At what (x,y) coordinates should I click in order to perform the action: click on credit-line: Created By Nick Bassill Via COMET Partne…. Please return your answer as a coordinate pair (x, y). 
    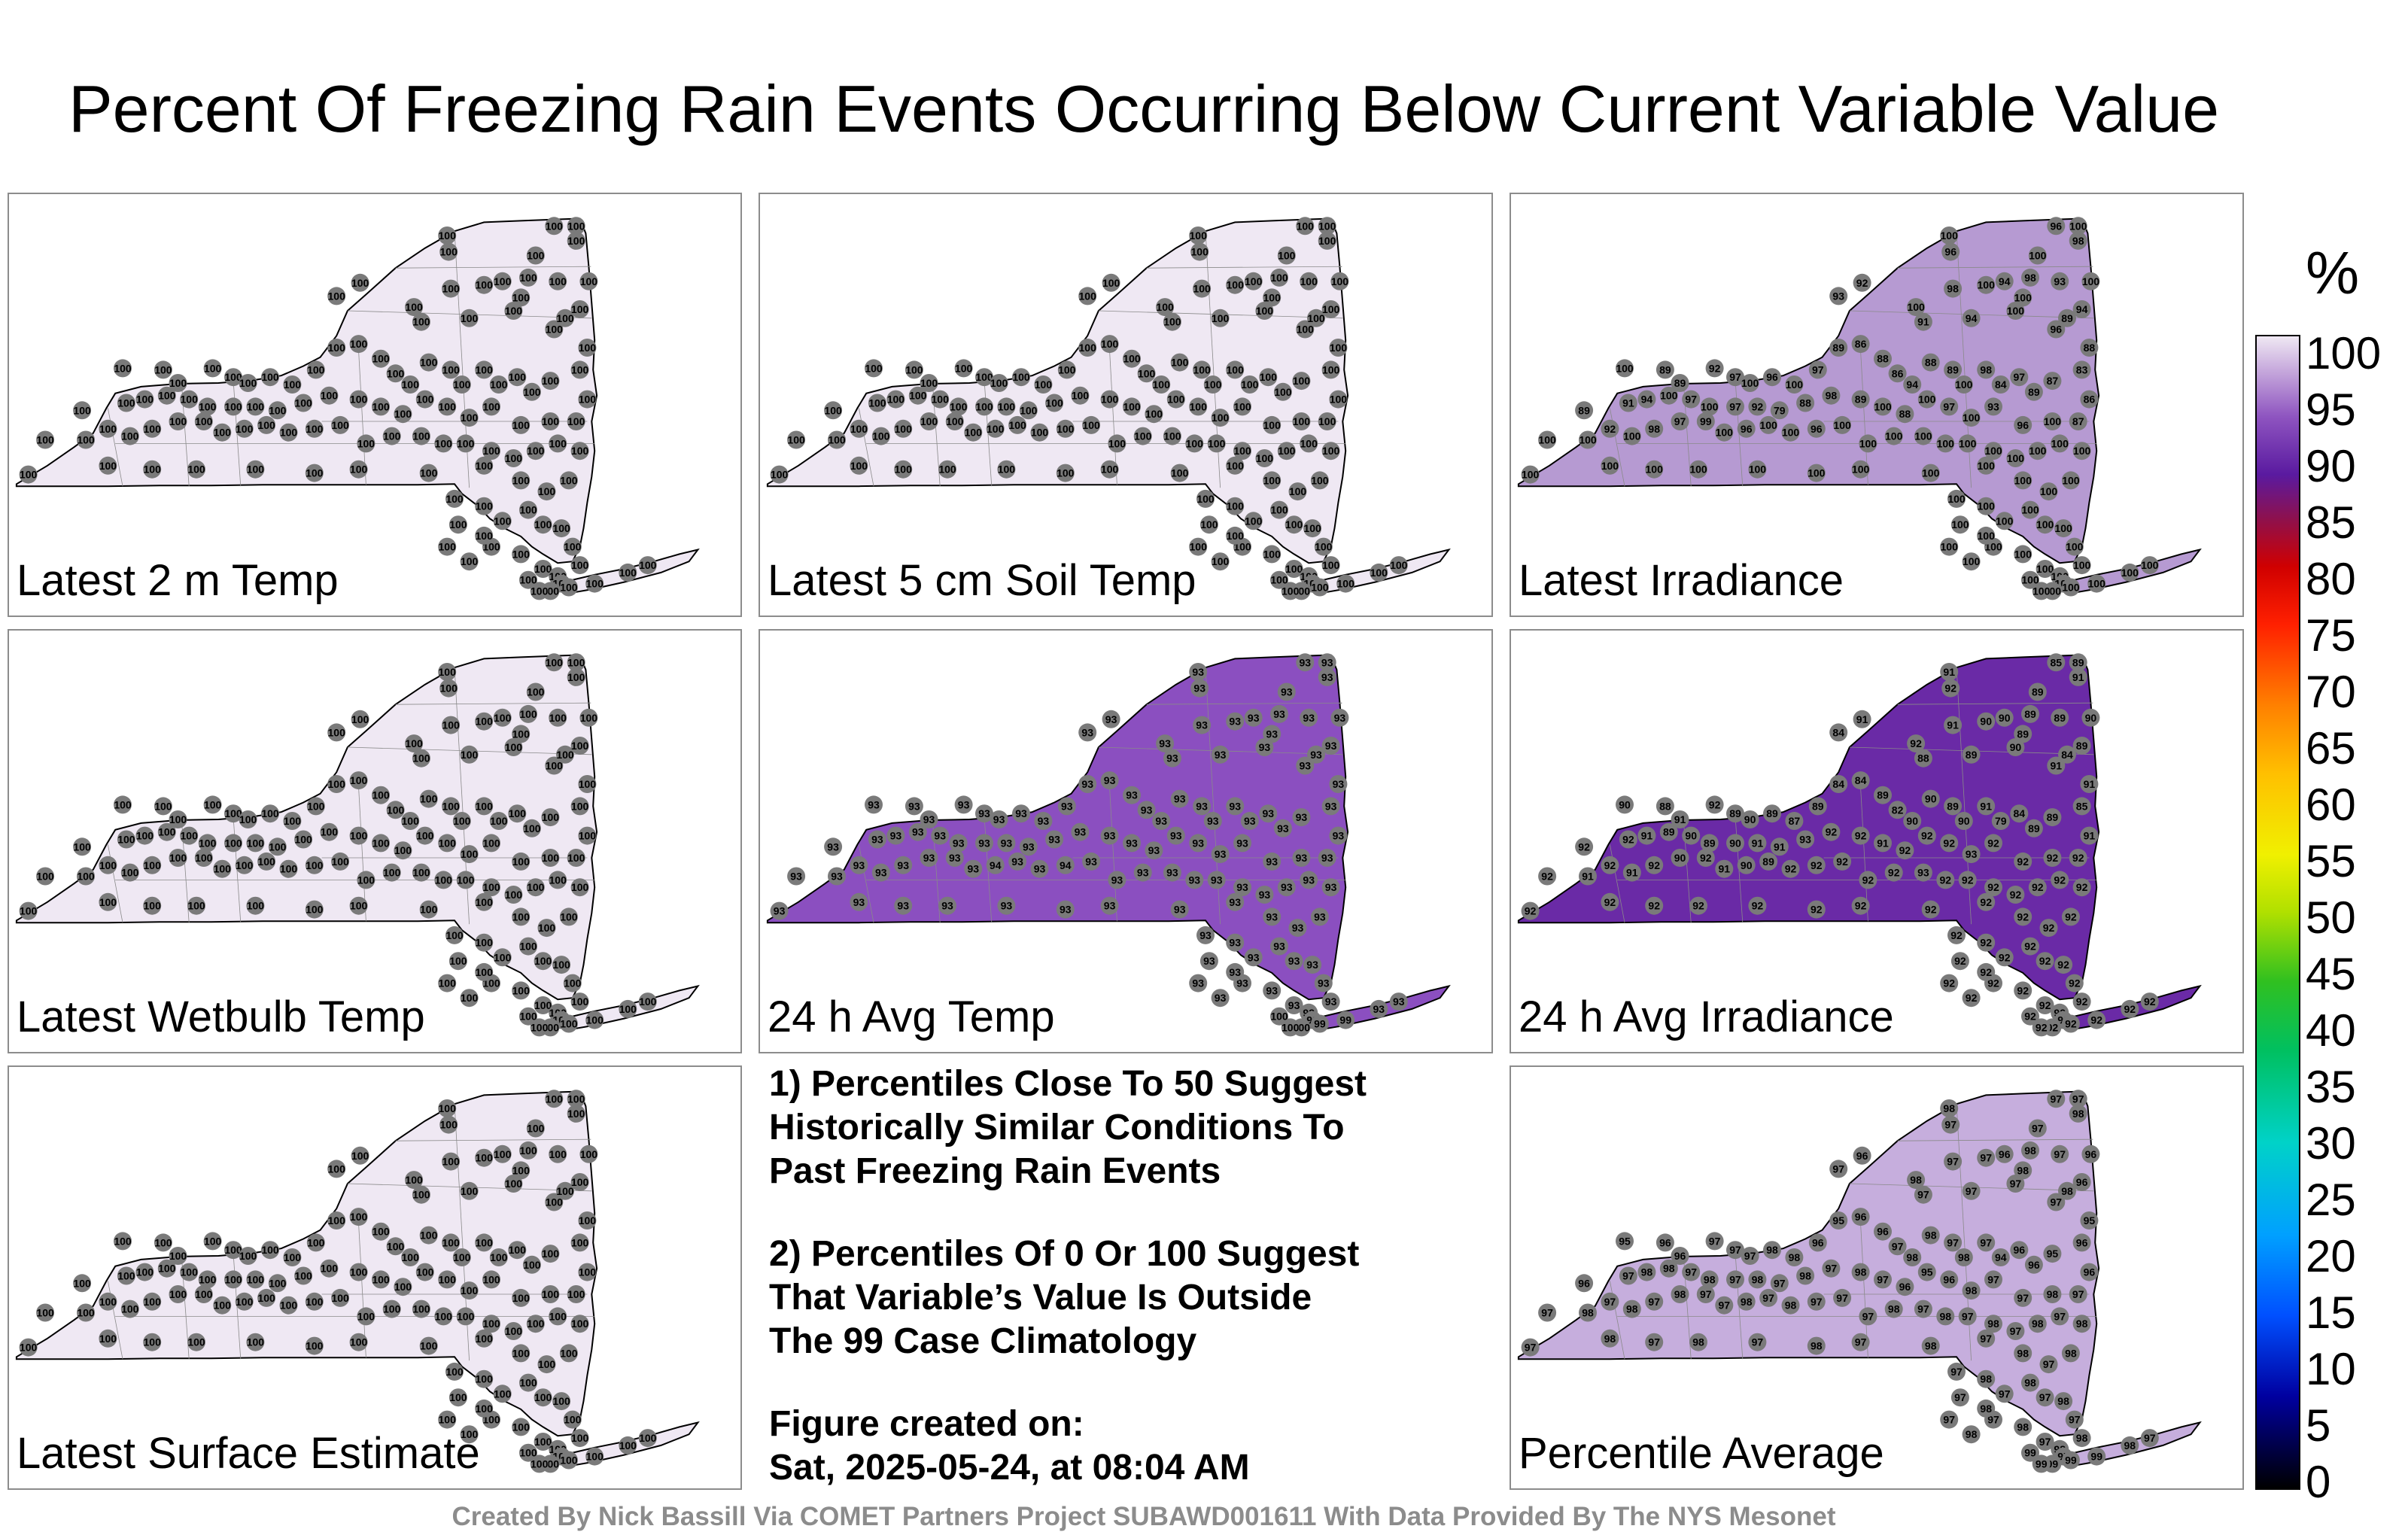
    Looking at the image, I should click on (1143, 1516).